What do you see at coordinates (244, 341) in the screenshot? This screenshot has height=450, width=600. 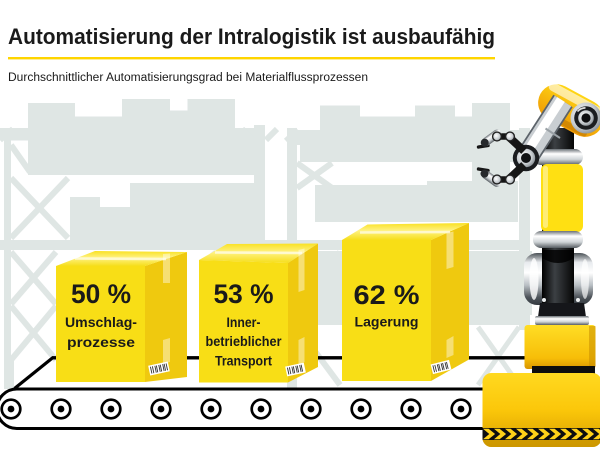 I see `svg-text: betrieblicher` at bounding box center [244, 341].